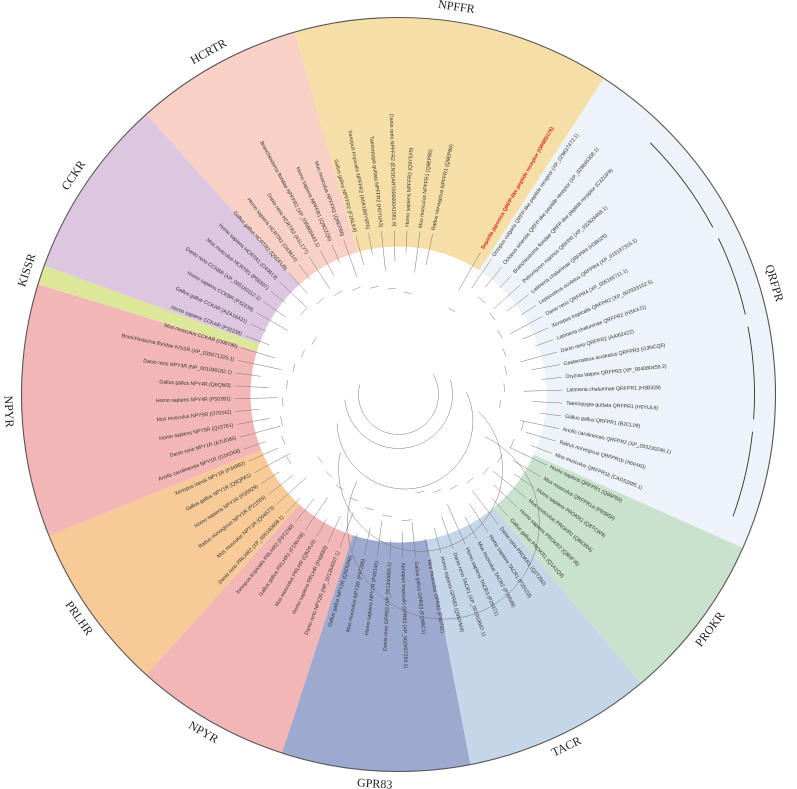 The height and width of the screenshot is (789, 797). Describe the element at coordinates (456, 8) in the screenshot. I see `family-label-npffr: NPFFR` at that location.